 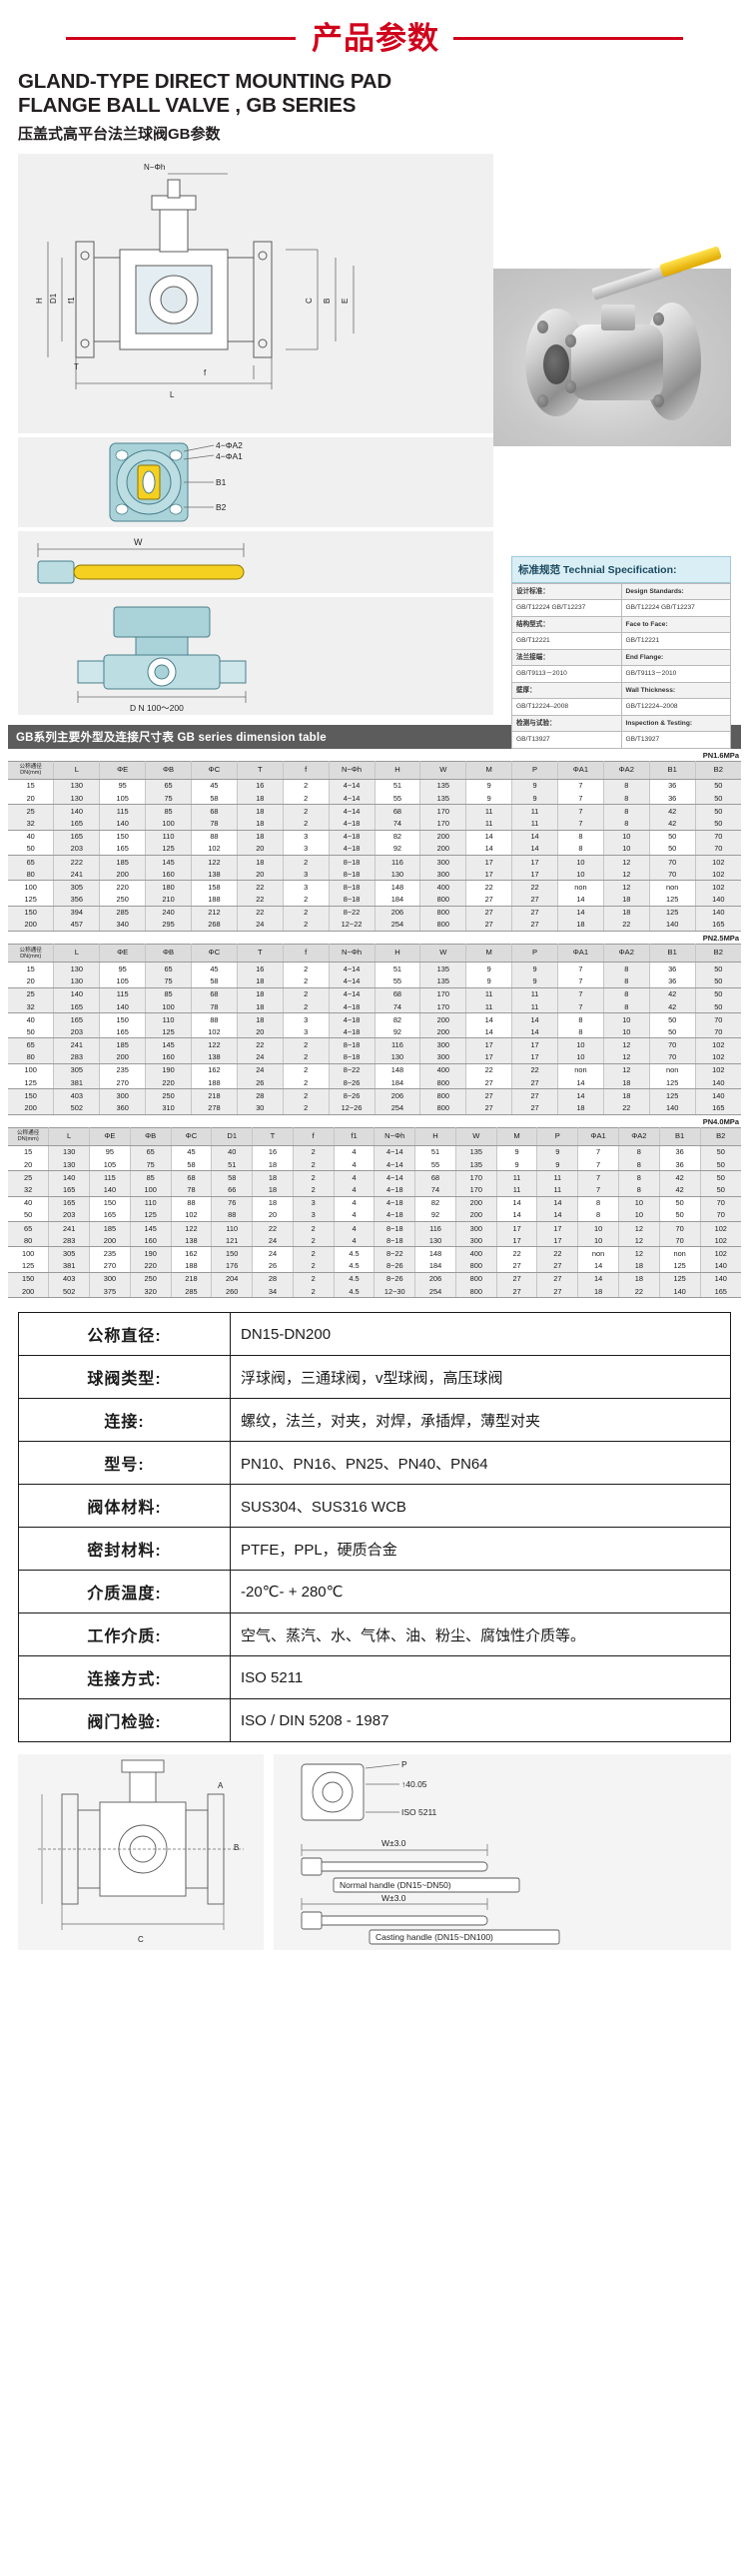 What do you see at coordinates (580, 824) in the screenshot?
I see `table-cell: 7` at bounding box center [580, 824].